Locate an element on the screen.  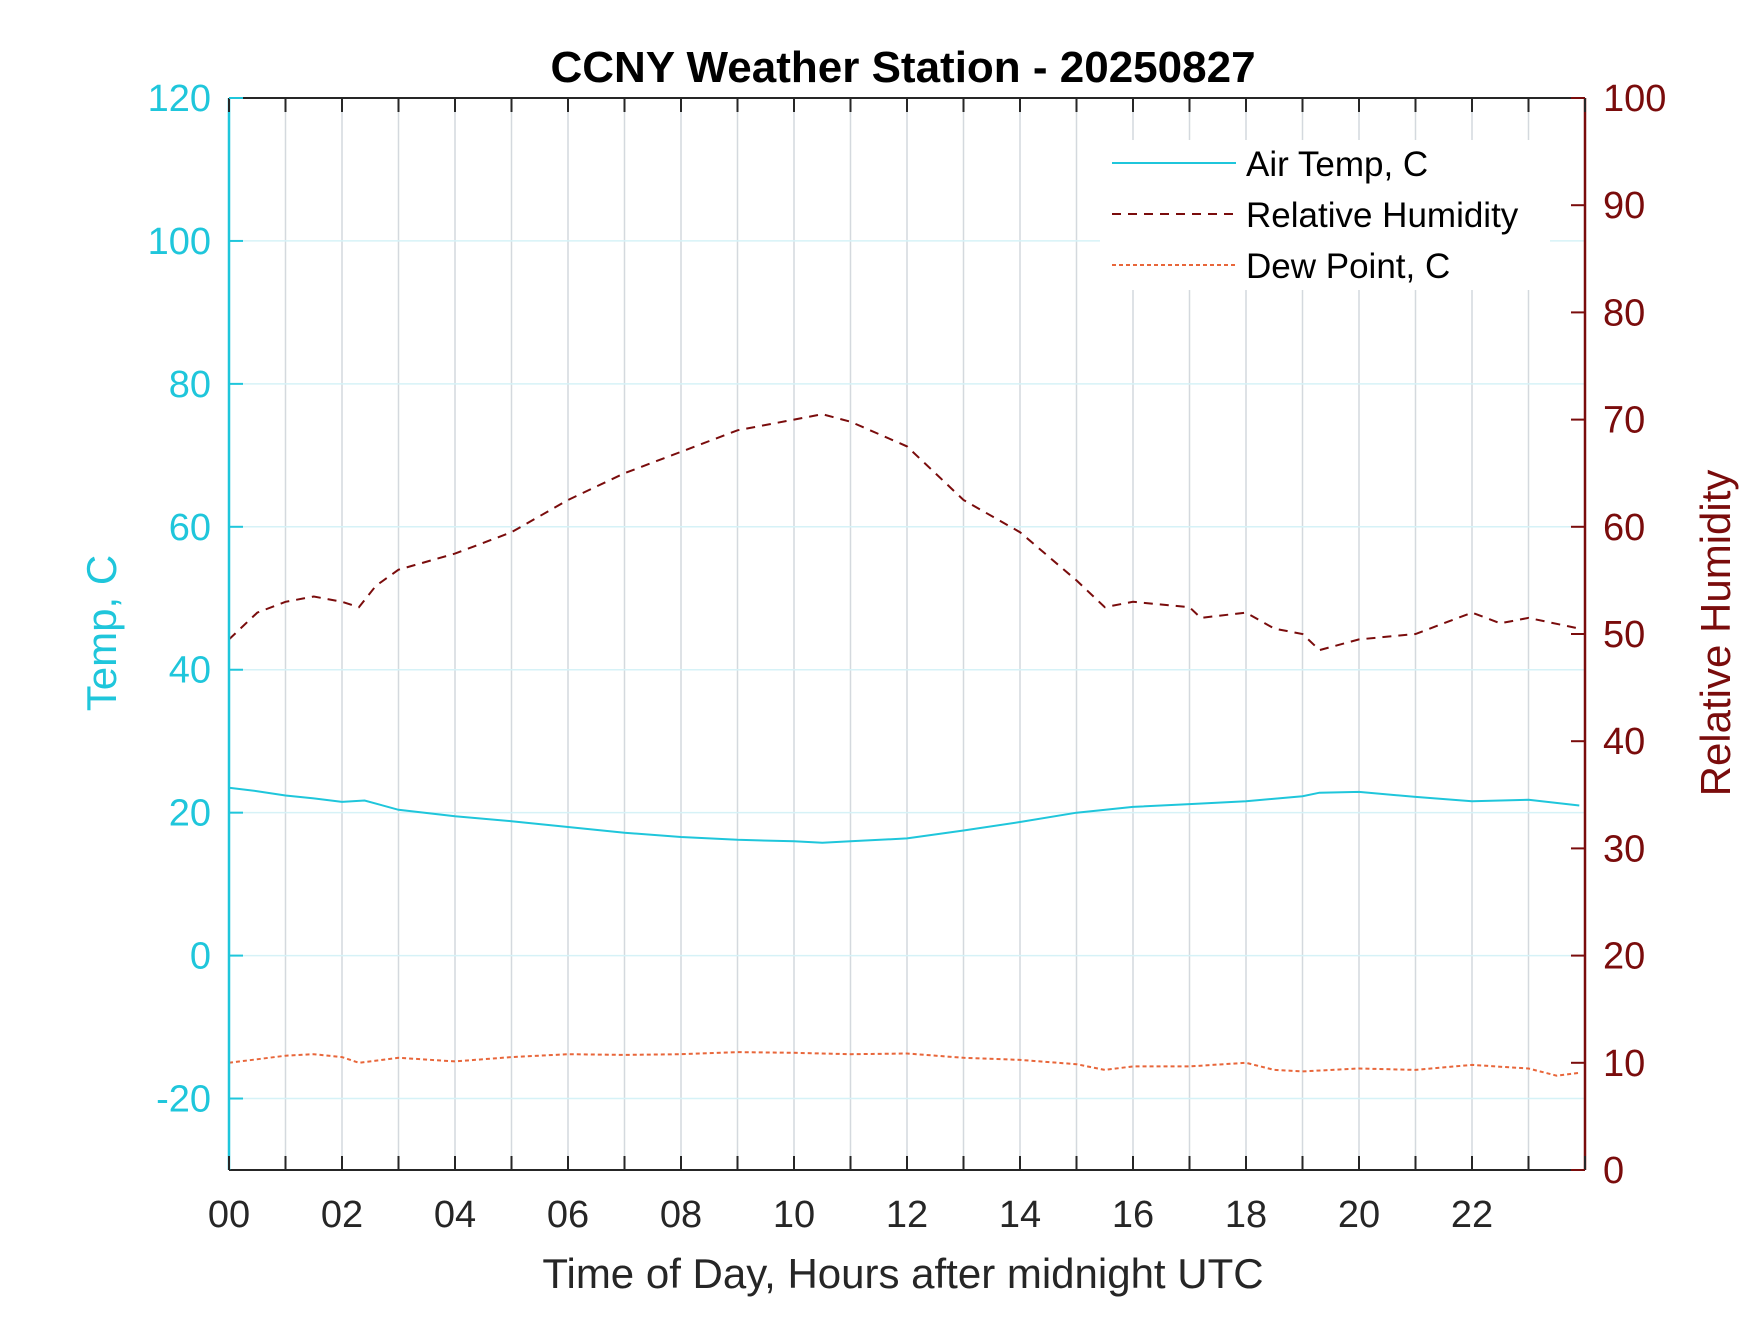
y-left-tick-label: 120 is located at coordinates (179, 99).